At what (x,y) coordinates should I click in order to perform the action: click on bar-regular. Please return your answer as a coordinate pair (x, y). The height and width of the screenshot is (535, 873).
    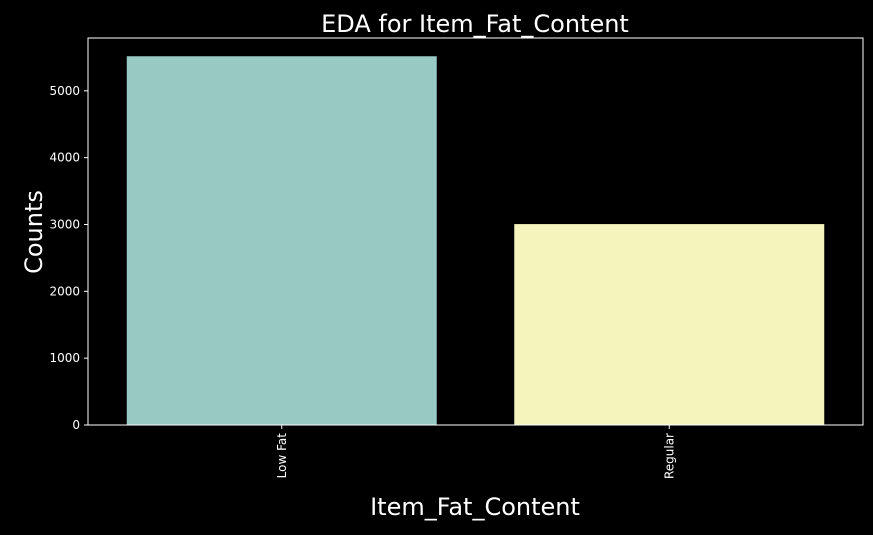
    Looking at the image, I should click on (669, 324).